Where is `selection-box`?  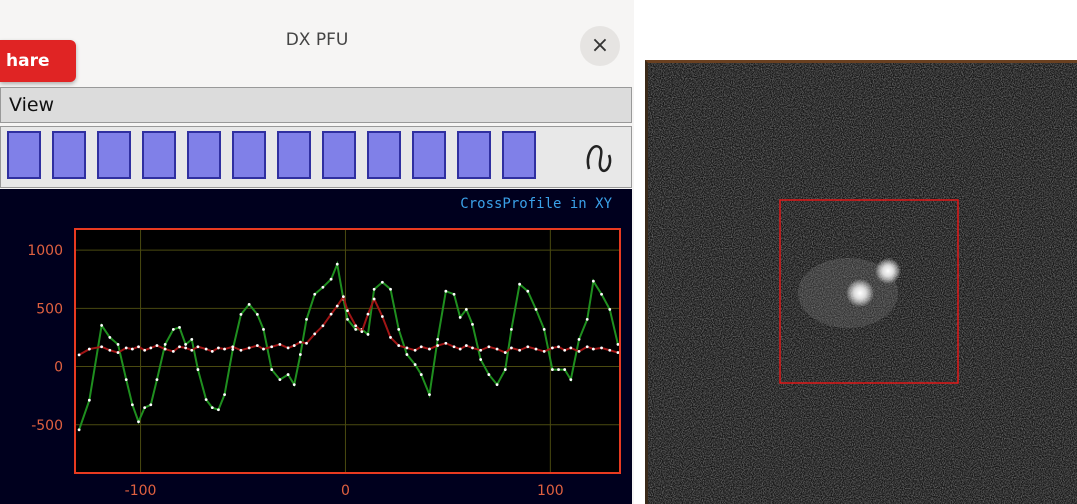 selection-box is located at coordinates (869, 291).